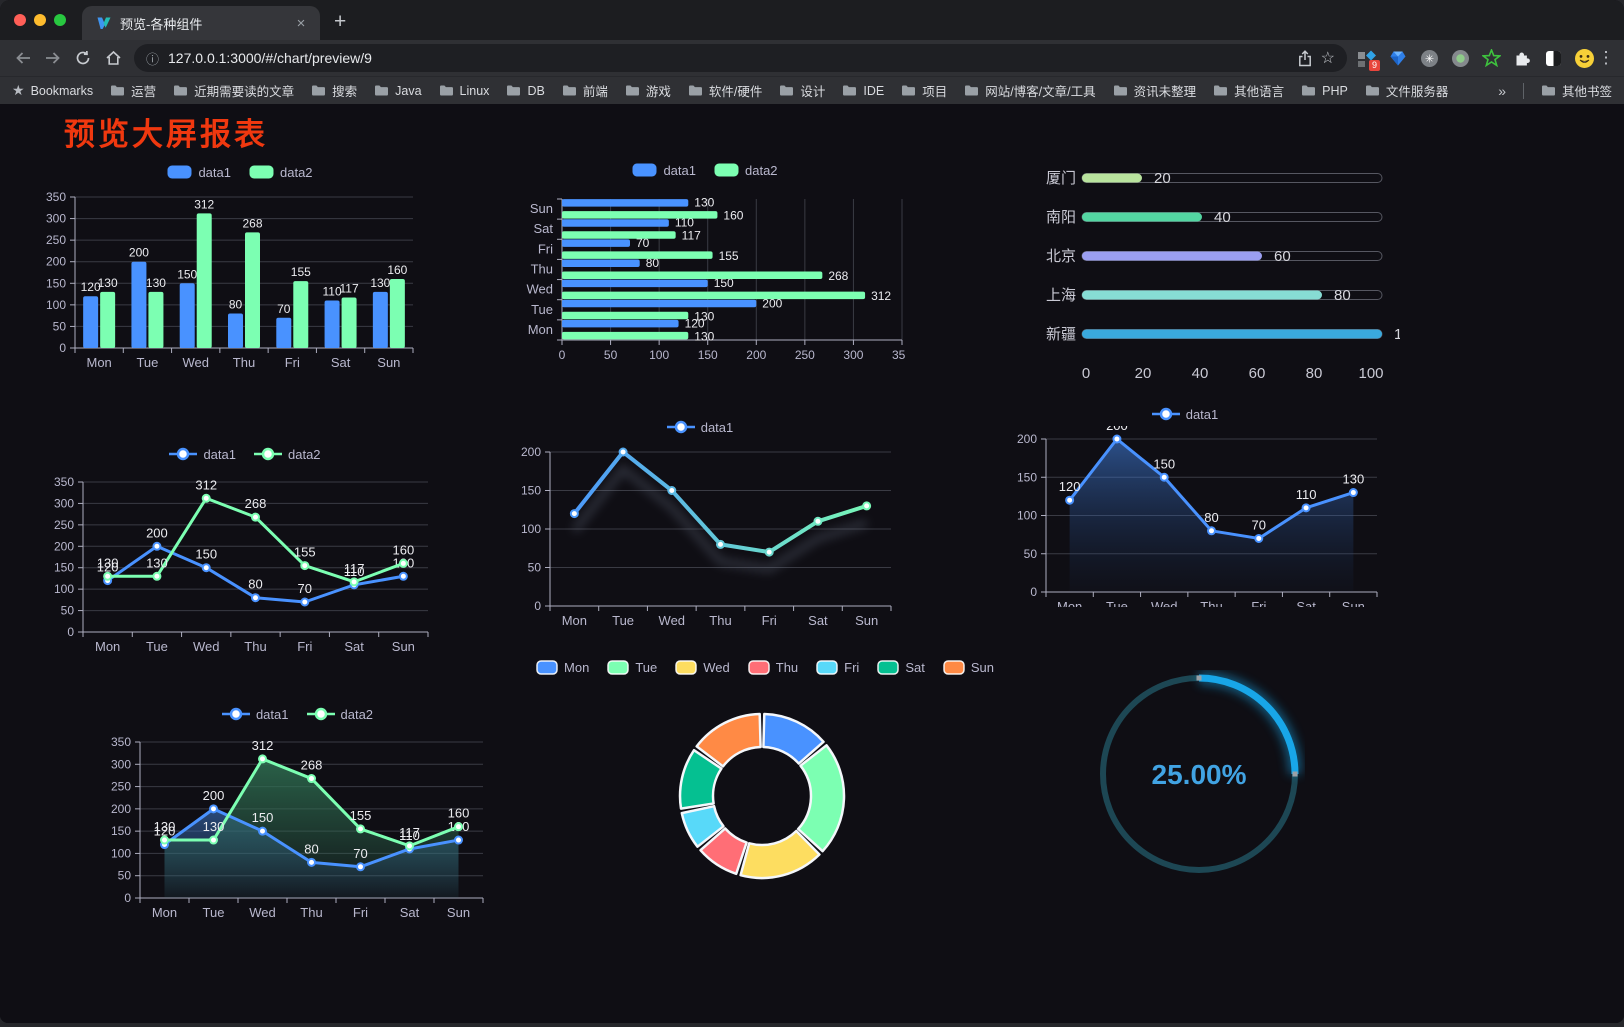 This screenshot has width=1624, height=1027. I want to click on svg-text: Wed, so click(1164, 603).